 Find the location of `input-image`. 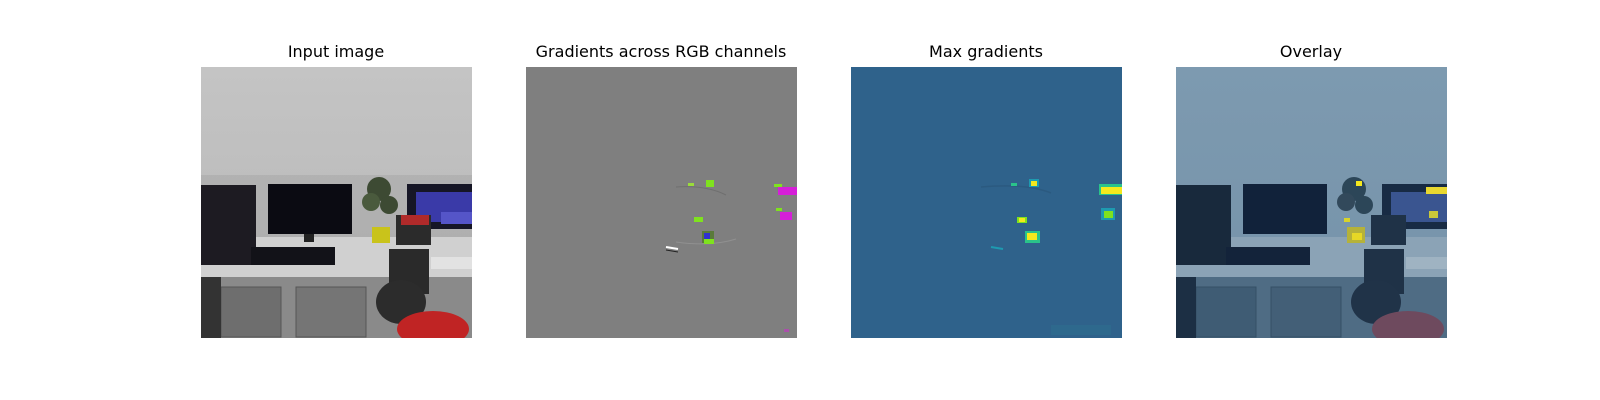

input-image is located at coordinates (336, 202).